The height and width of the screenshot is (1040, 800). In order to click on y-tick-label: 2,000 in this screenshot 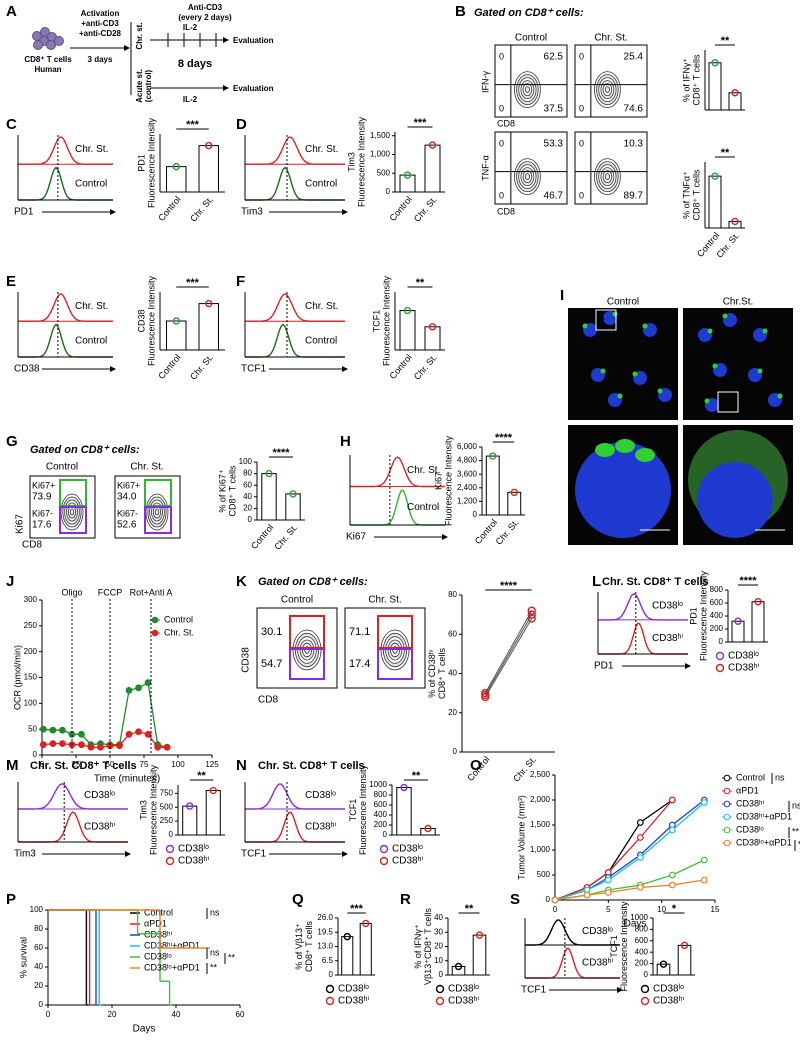, I will do `click(540, 799)`.